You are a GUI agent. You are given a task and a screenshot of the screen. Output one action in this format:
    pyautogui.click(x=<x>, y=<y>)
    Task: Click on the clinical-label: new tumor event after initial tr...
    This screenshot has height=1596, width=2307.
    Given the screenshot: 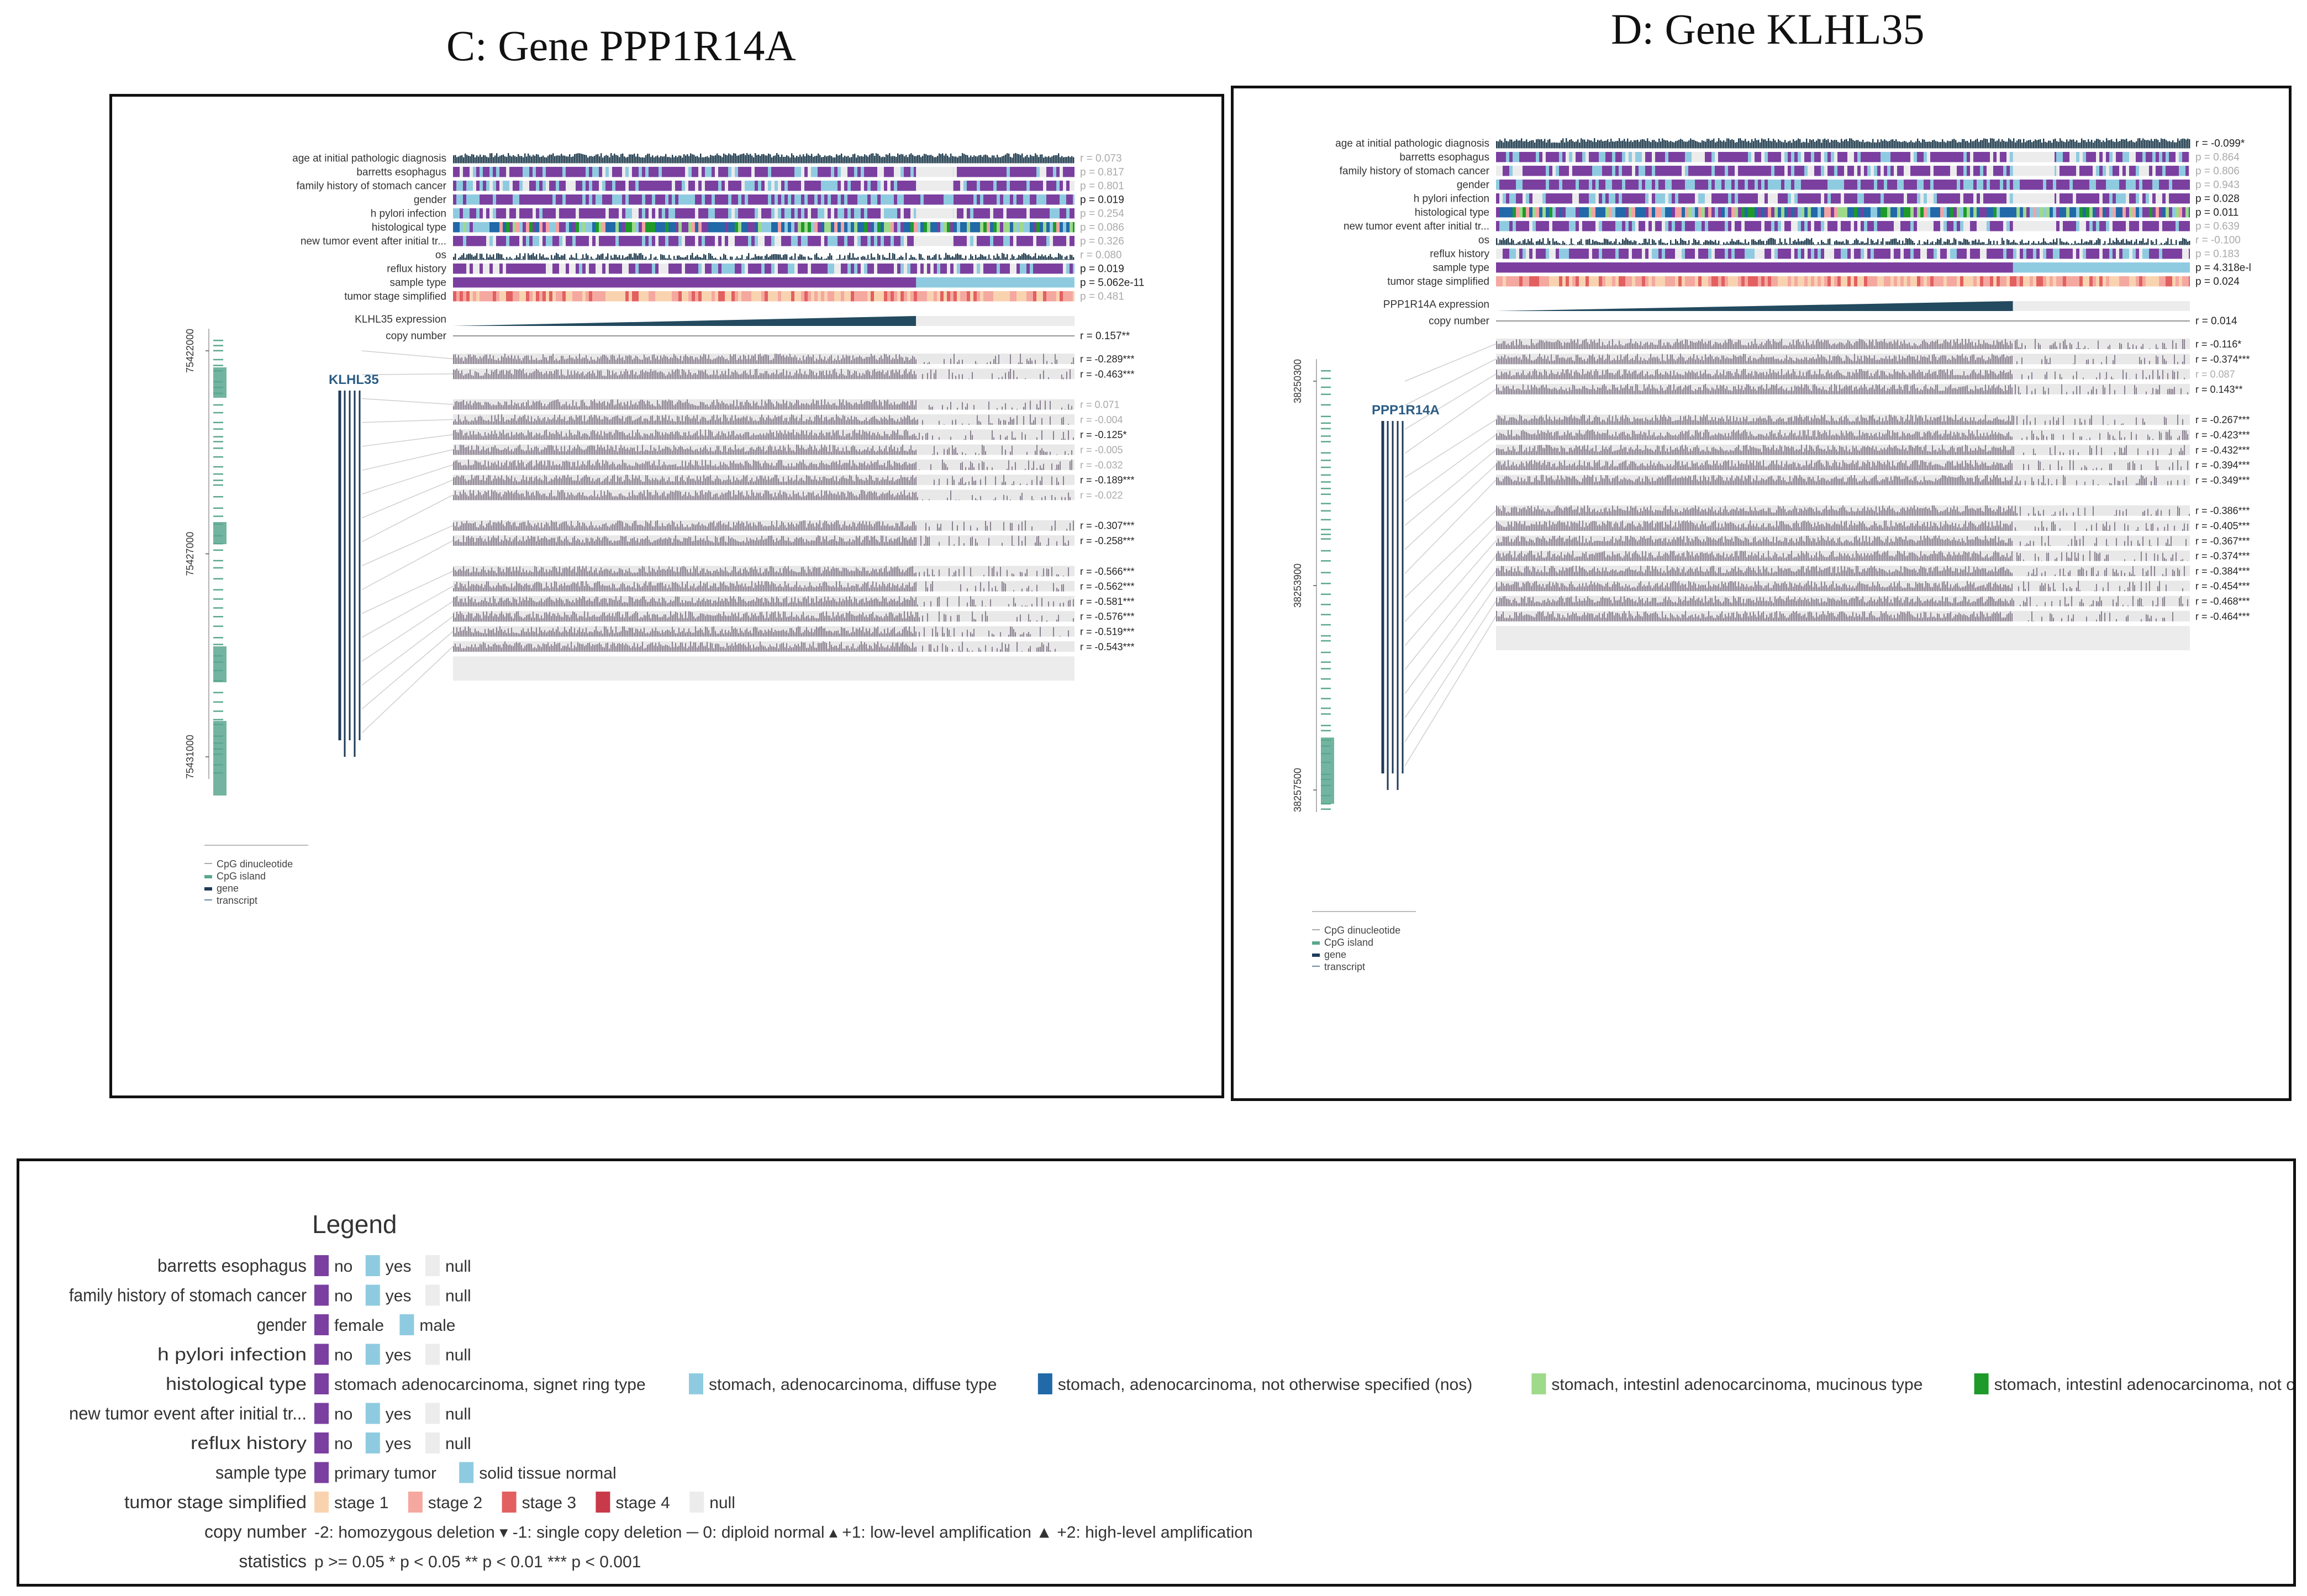 What is the action you would take?
    pyautogui.click(x=373, y=242)
    